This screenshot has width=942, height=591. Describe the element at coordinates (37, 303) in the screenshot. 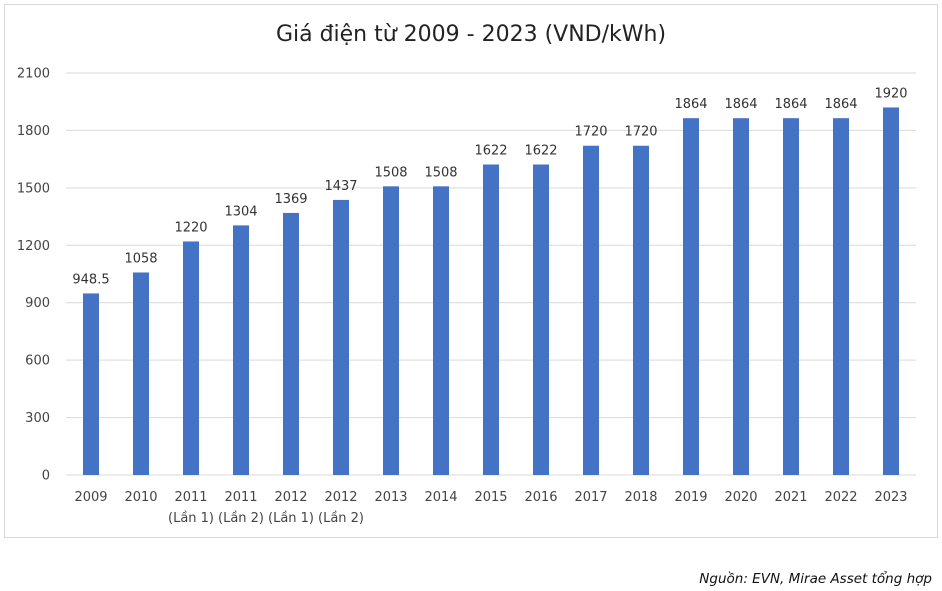

I see `y-tick-label: 900` at that location.